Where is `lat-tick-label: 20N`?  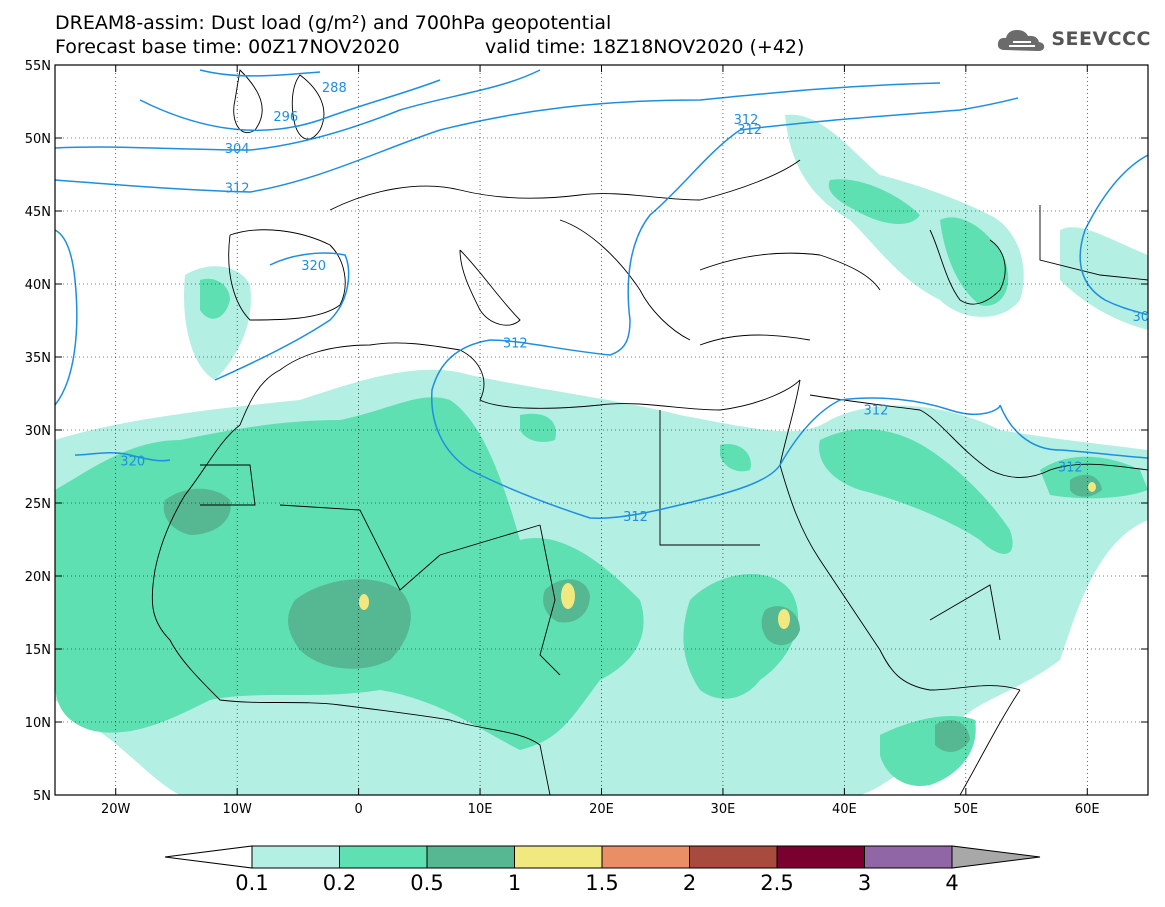
lat-tick-label: 20N is located at coordinates (38, 577).